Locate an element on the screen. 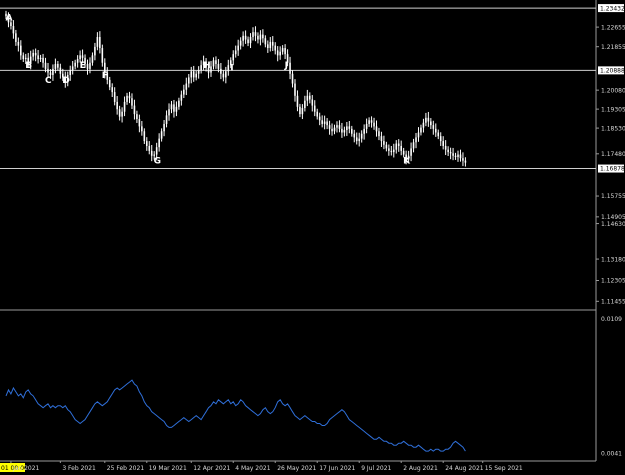 Image resolution: width=625 pixels, height=475 pixels. wave-label-G: G is located at coordinates (157, 162).